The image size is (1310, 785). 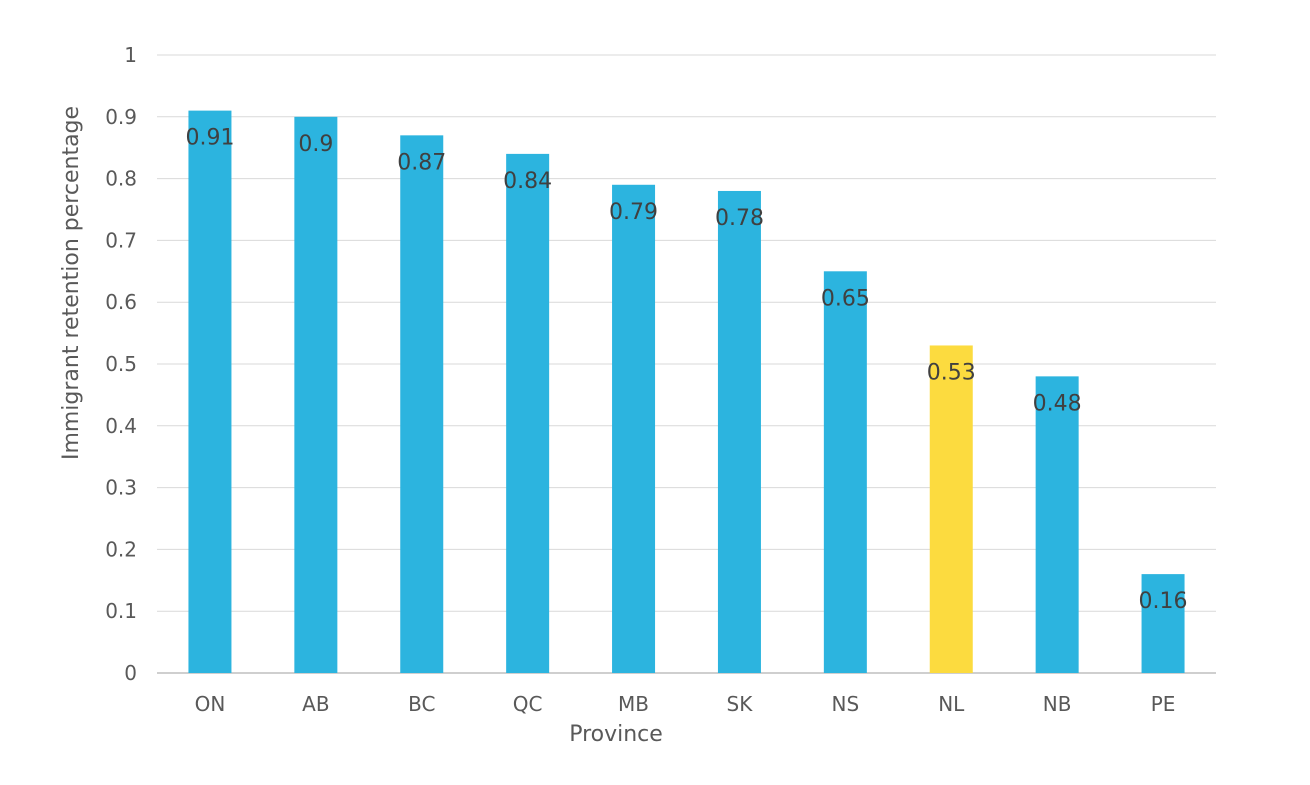 I want to click on x-tick-label: SK, so click(x=740, y=704).